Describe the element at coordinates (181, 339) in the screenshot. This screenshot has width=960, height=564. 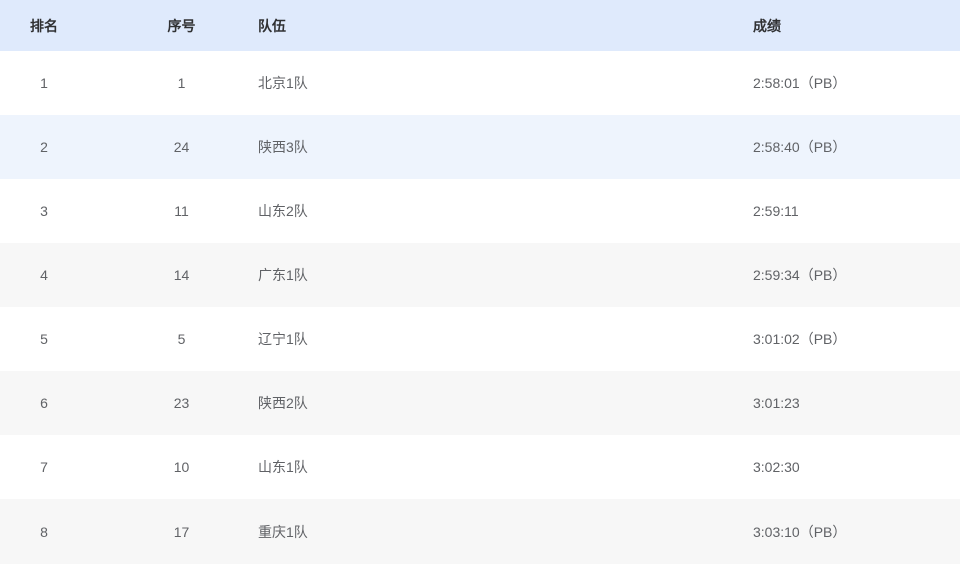
I see `number-cell: 5` at that location.